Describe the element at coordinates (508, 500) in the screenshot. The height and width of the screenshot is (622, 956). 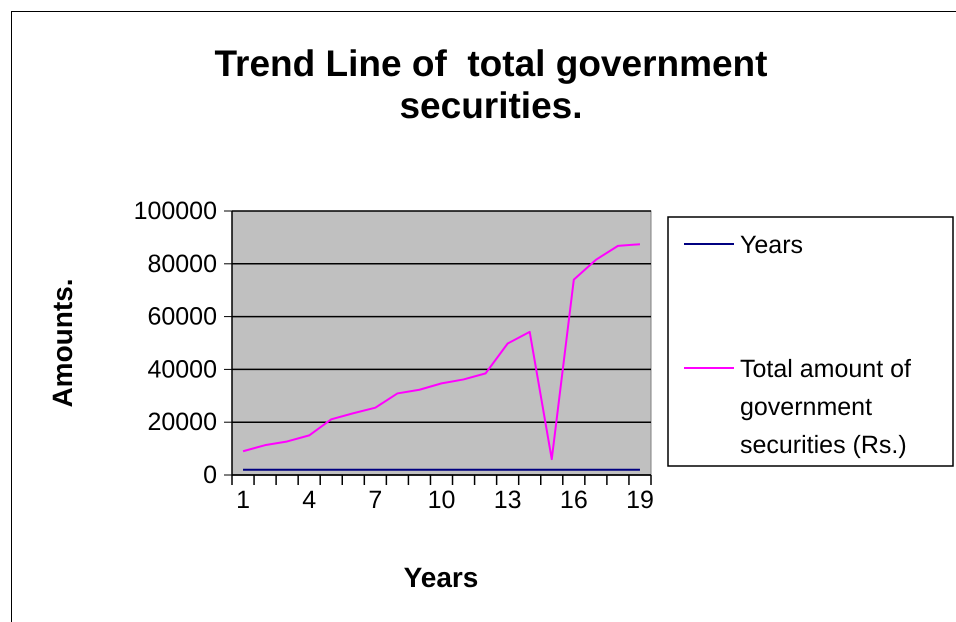
I see `x-tick-label: 13` at that location.